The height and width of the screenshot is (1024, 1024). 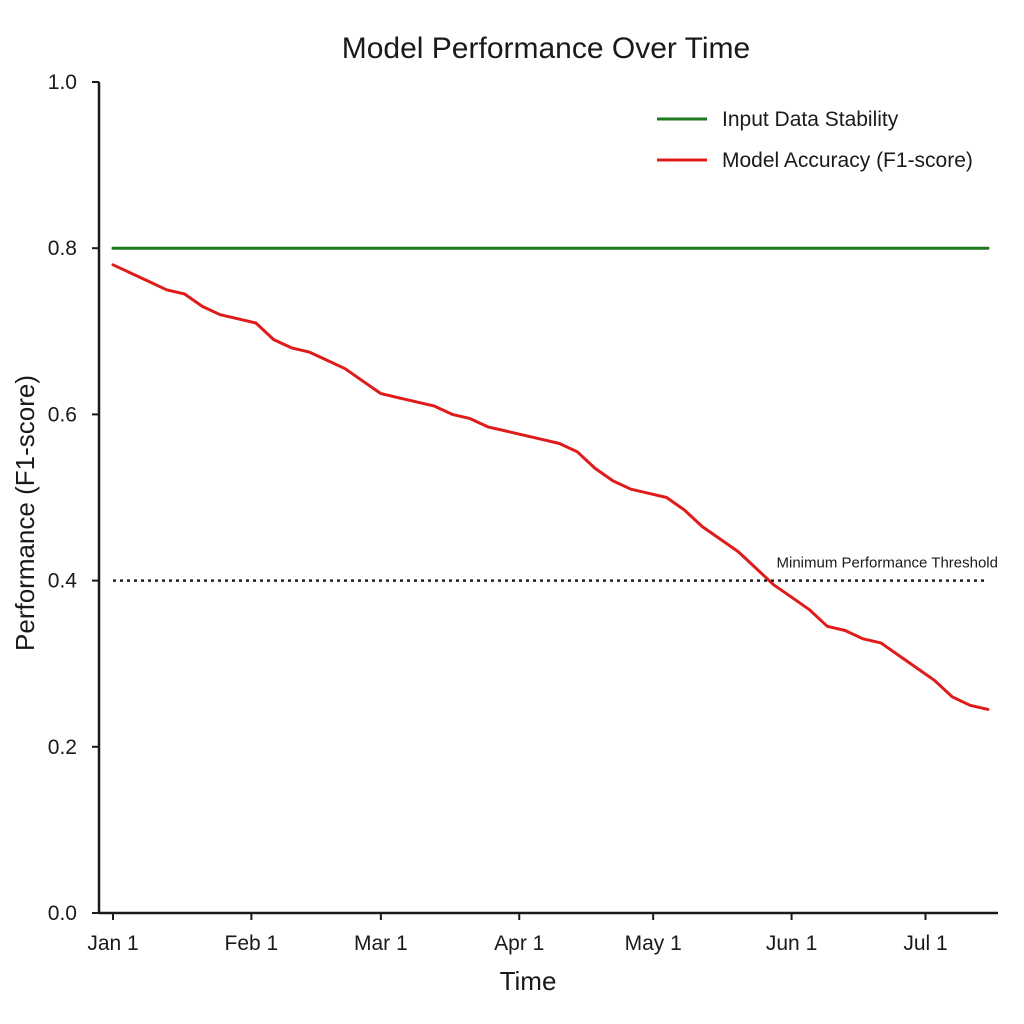 I want to click on legend-label: Model Accuracy (F1-score), so click(x=847, y=160).